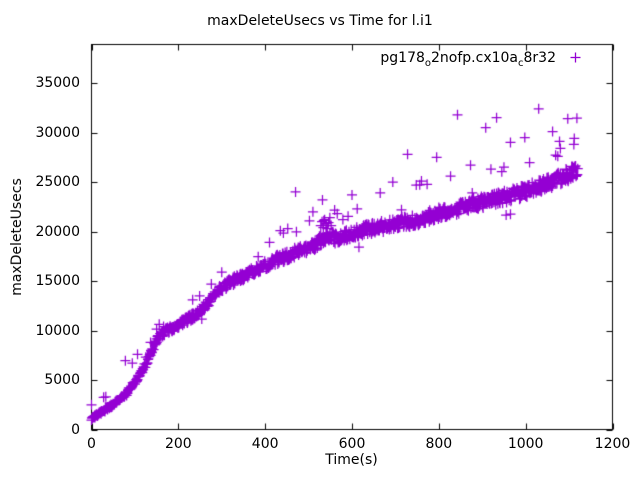 Image resolution: width=640 pixels, height=480 pixels. Describe the element at coordinates (575, 57) in the screenshot. I see `legend-point-marker-icon` at that location.